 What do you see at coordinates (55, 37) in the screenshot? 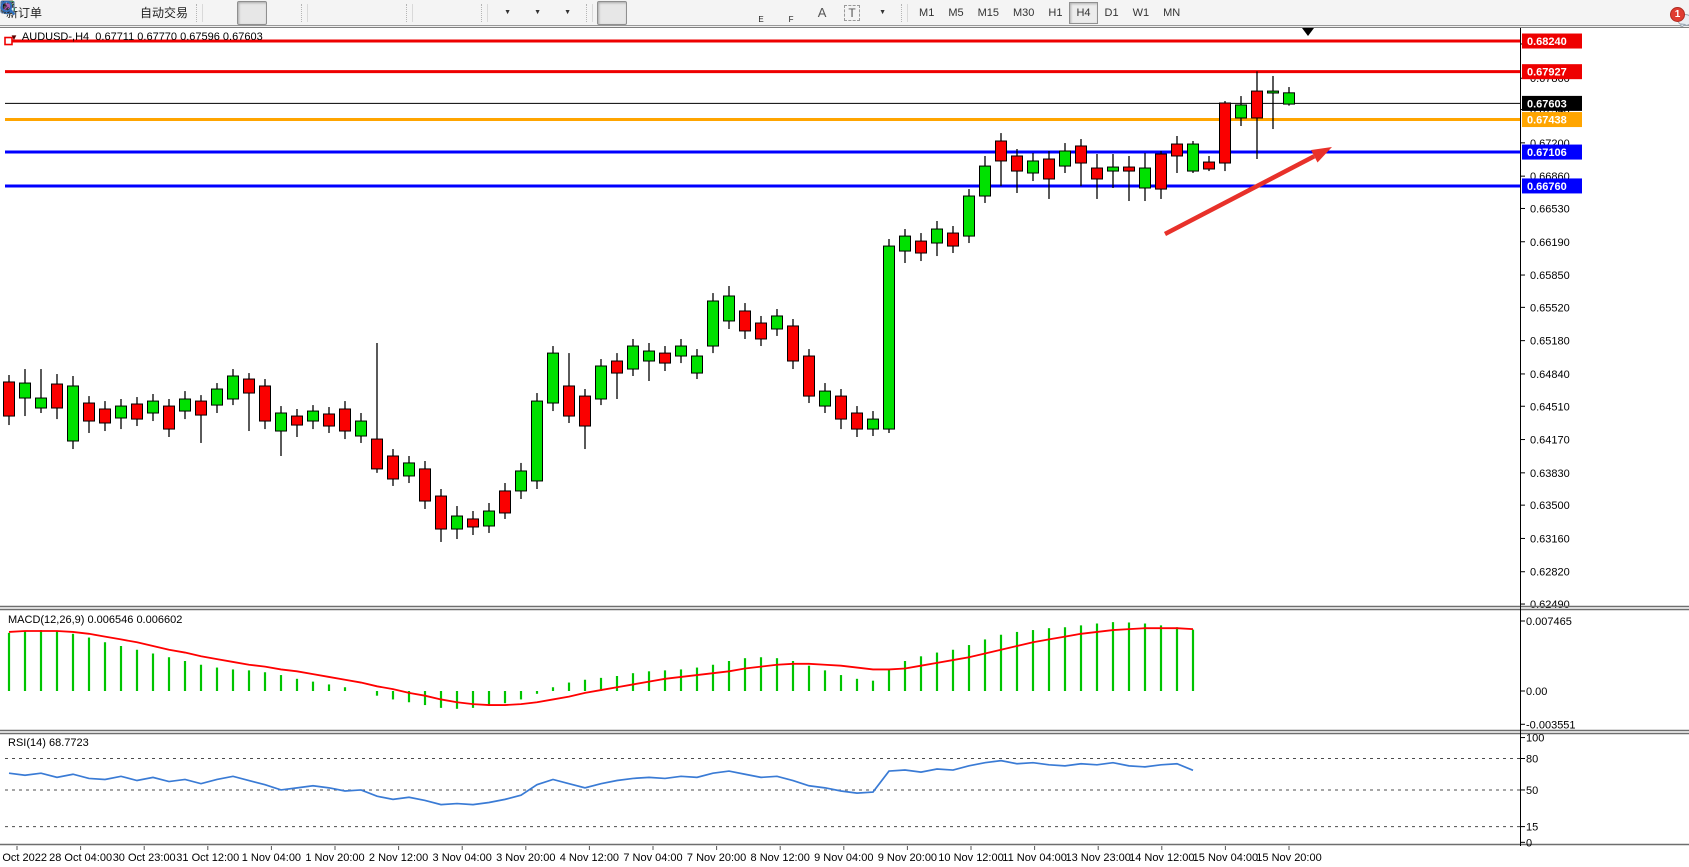
I see `chart-symbol-period: AUDUSD-,H4` at bounding box center [55, 37].